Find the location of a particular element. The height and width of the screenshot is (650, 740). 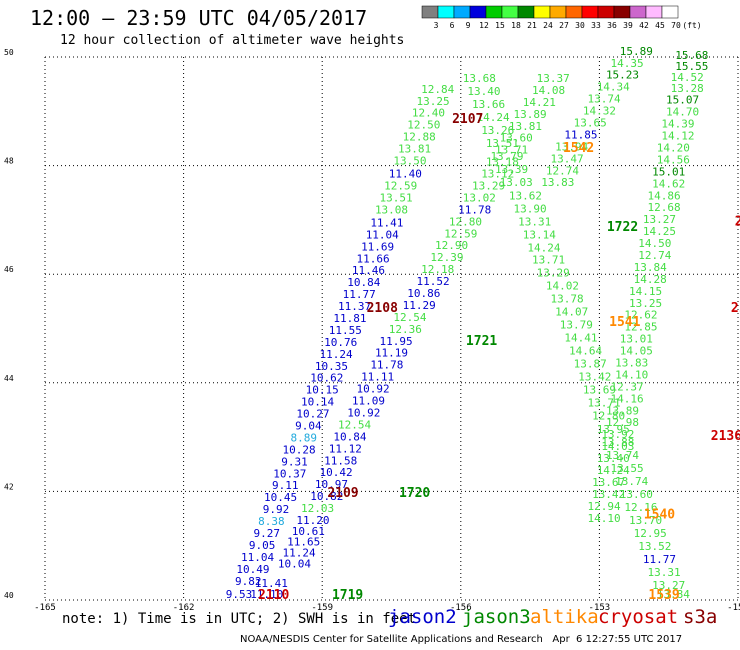

wave-height-value: 14.10 is located at coordinates (603, 518).